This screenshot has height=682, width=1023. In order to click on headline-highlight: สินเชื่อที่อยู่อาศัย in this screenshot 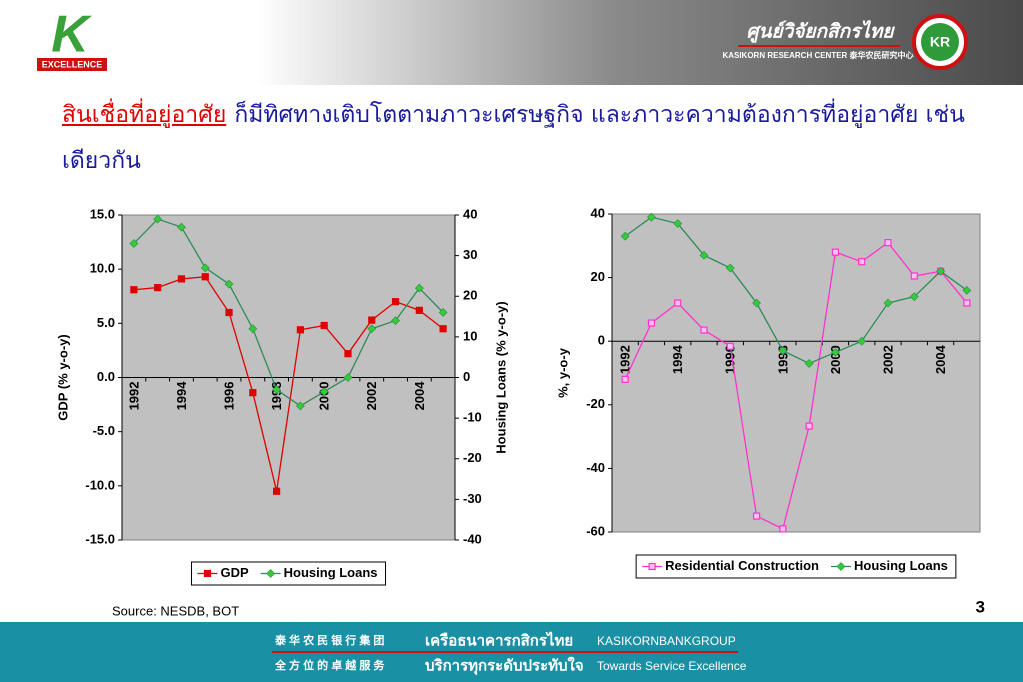, I will do `click(144, 115)`.